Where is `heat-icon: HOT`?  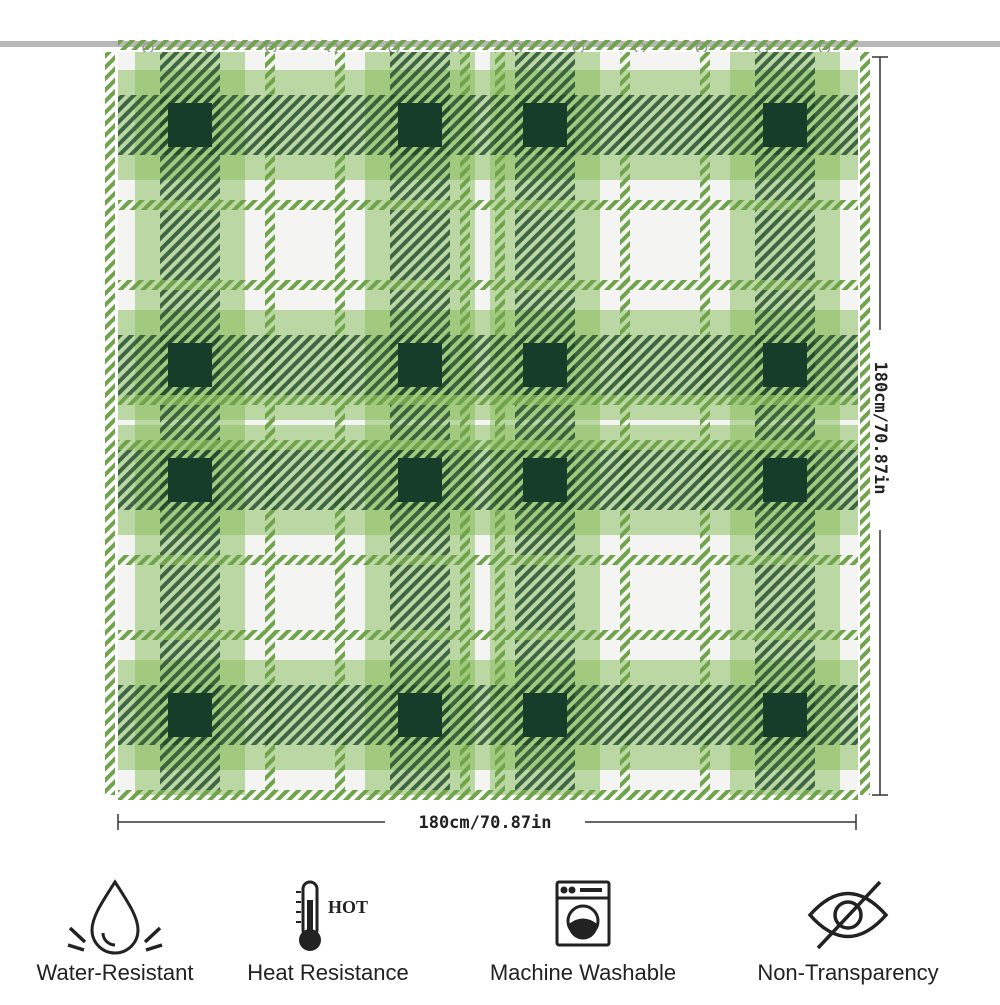
heat-icon: HOT is located at coordinates (332, 915).